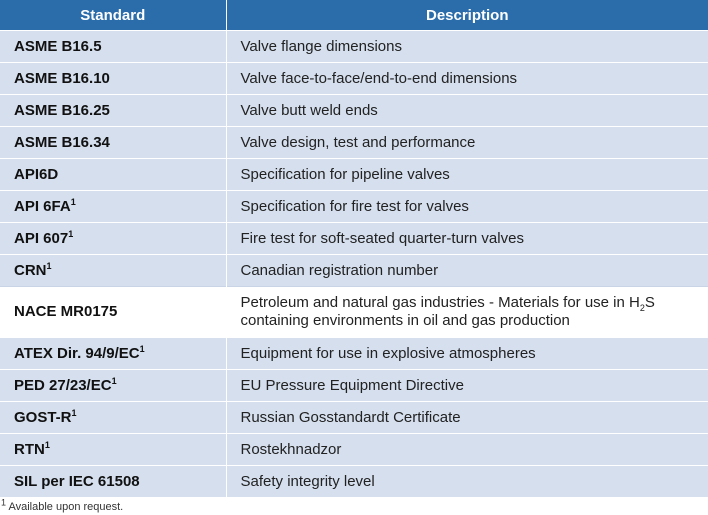 This screenshot has width=708, height=515. What do you see at coordinates (36, 174) in the screenshot?
I see `standard-name: API6D` at bounding box center [36, 174].